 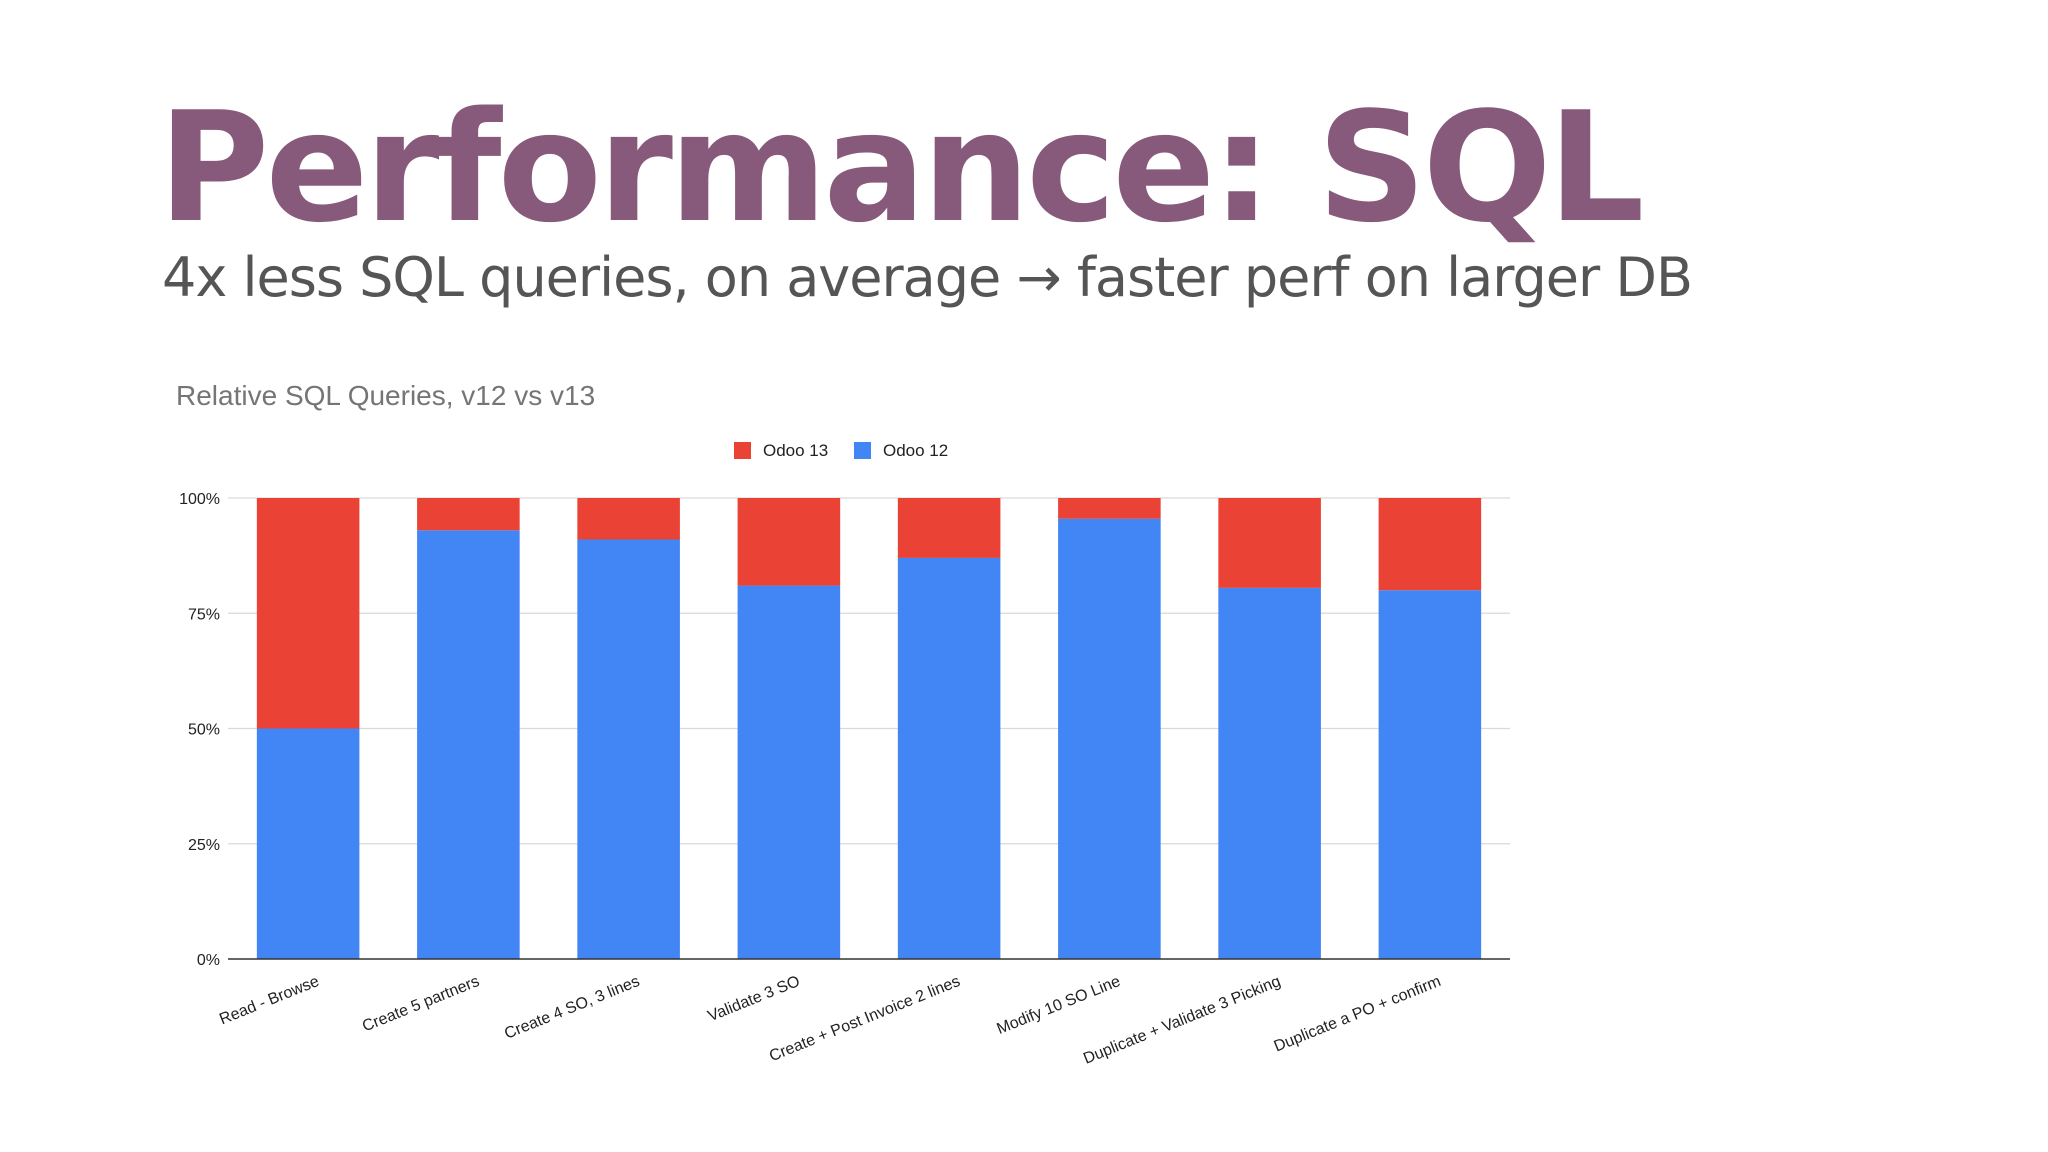 I want to click on bar-odoo-13-duplicate-validate-3-picking, so click(x=1269, y=543).